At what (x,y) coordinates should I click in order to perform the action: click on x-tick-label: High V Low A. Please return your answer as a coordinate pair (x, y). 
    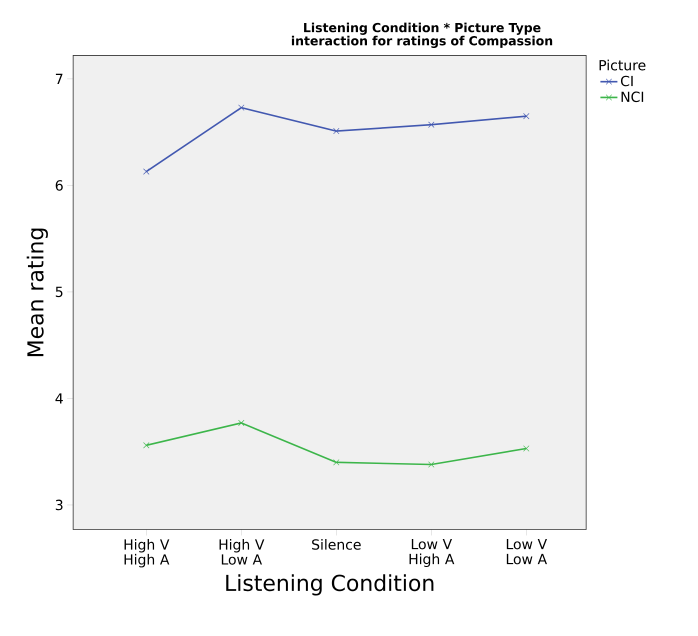
    Looking at the image, I should click on (242, 551).